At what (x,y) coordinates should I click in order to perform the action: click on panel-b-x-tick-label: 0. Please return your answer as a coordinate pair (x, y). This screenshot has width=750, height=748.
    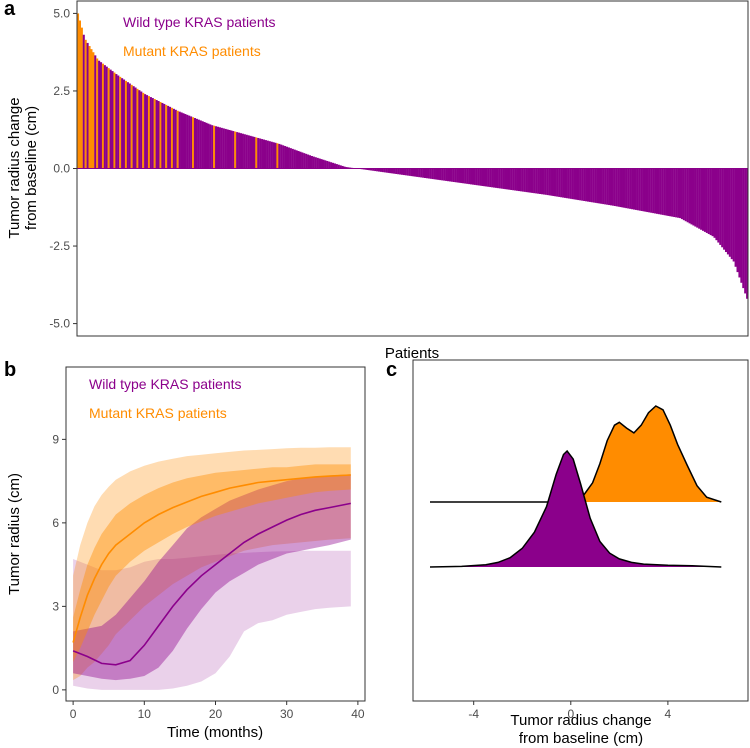
    Looking at the image, I should click on (73, 714).